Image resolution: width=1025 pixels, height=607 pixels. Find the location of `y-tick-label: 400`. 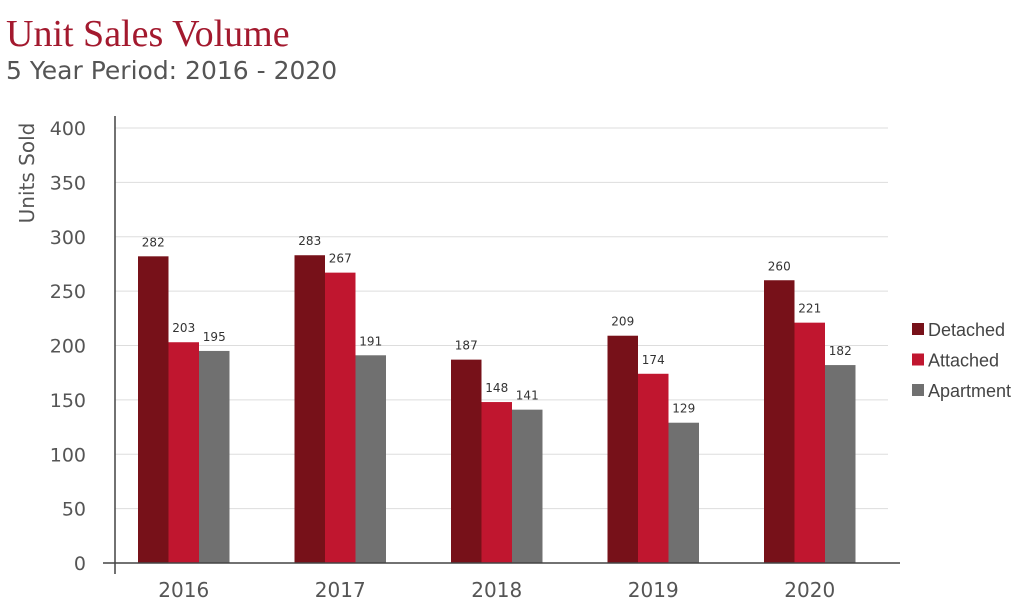

y-tick-label: 400 is located at coordinates (68, 129).